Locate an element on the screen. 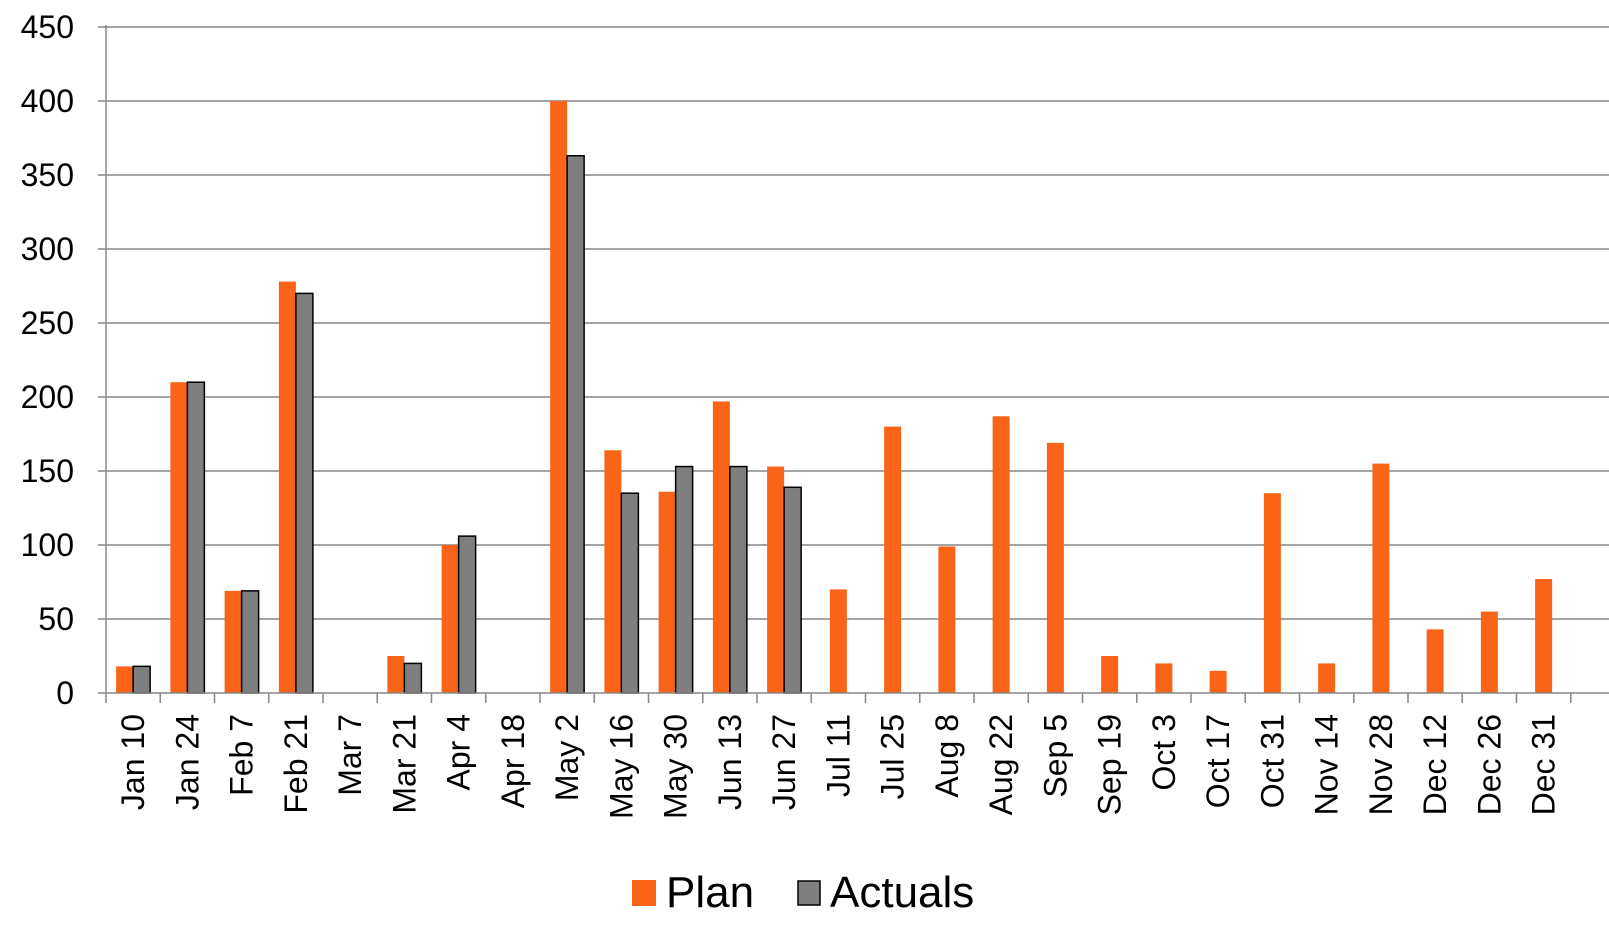 This screenshot has width=1609, height=938. y-tick-label: 150 is located at coordinates (47, 471).